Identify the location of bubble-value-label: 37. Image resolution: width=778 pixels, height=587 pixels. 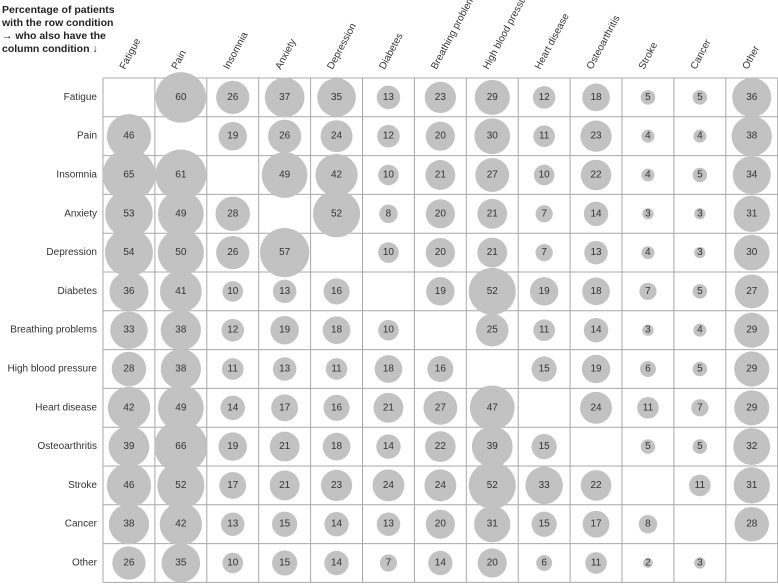
(285, 97).